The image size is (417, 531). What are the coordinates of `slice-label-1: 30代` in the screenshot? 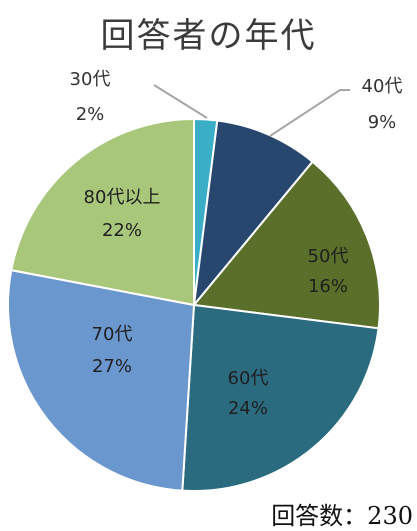 It's located at (90, 79).